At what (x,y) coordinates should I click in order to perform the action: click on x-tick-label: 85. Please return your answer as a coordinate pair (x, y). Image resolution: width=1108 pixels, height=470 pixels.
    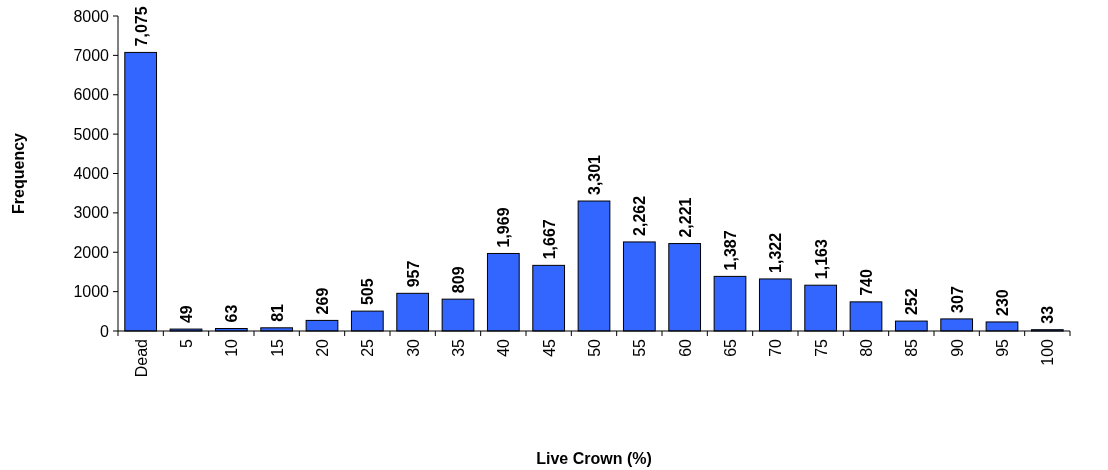
    Looking at the image, I should click on (912, 347).